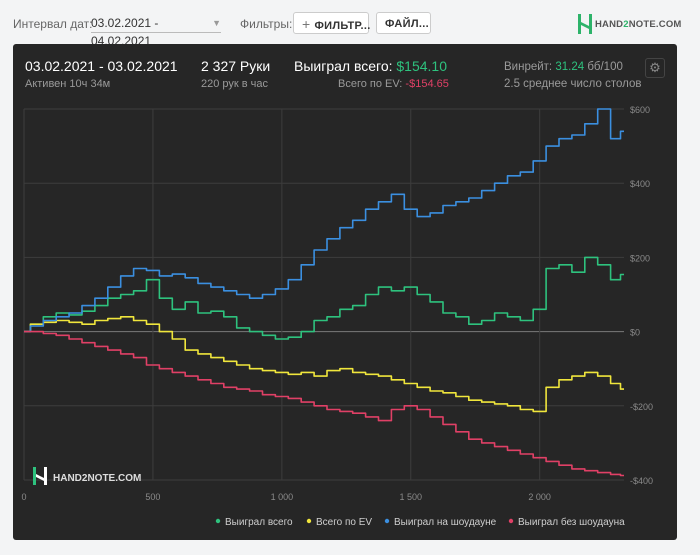 The image size is (700, 555). Describe the element at coordinates (573, 84) in the screenshot. I see `stats-avg-tables: 2.5 среднее число столов` at that location.